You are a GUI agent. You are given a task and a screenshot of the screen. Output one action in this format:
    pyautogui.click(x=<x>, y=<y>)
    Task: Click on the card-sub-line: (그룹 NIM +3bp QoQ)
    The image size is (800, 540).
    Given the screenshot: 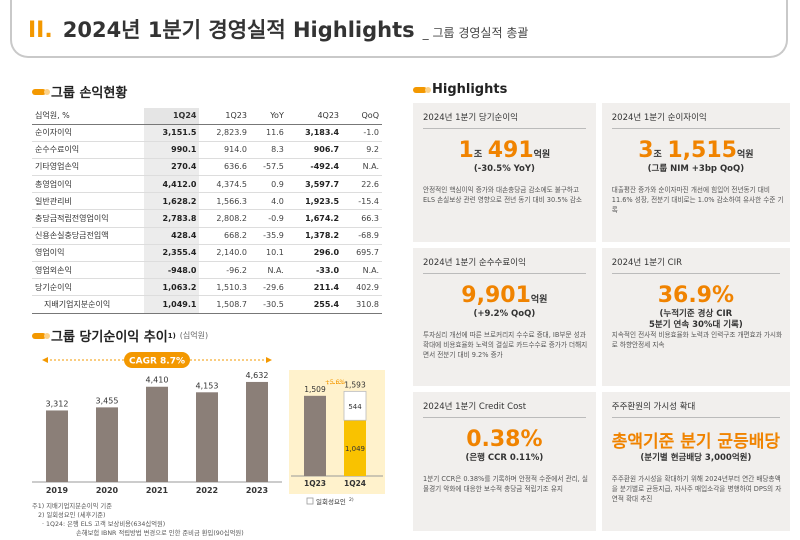 What is the action you would take?
    pyautogui.click(x=696, y=169)
    